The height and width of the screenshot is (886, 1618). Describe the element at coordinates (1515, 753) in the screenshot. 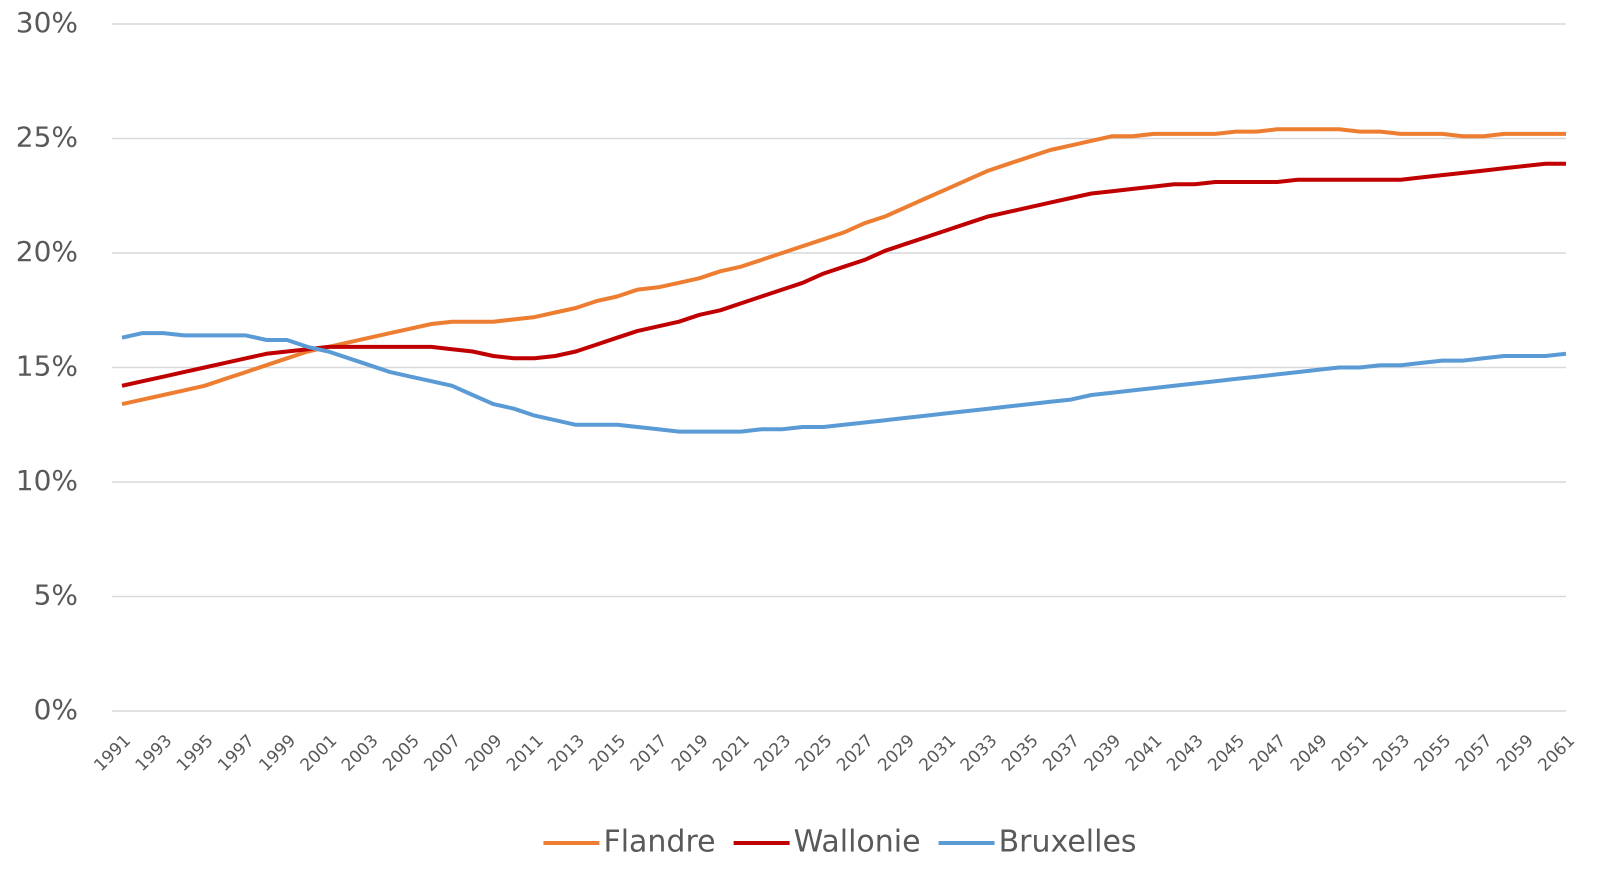

I see `x-tick-label: 2059` at that location.